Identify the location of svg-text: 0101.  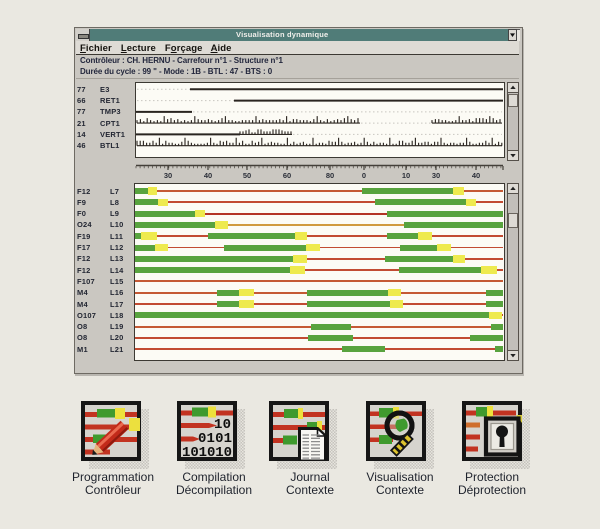
(215, 439).